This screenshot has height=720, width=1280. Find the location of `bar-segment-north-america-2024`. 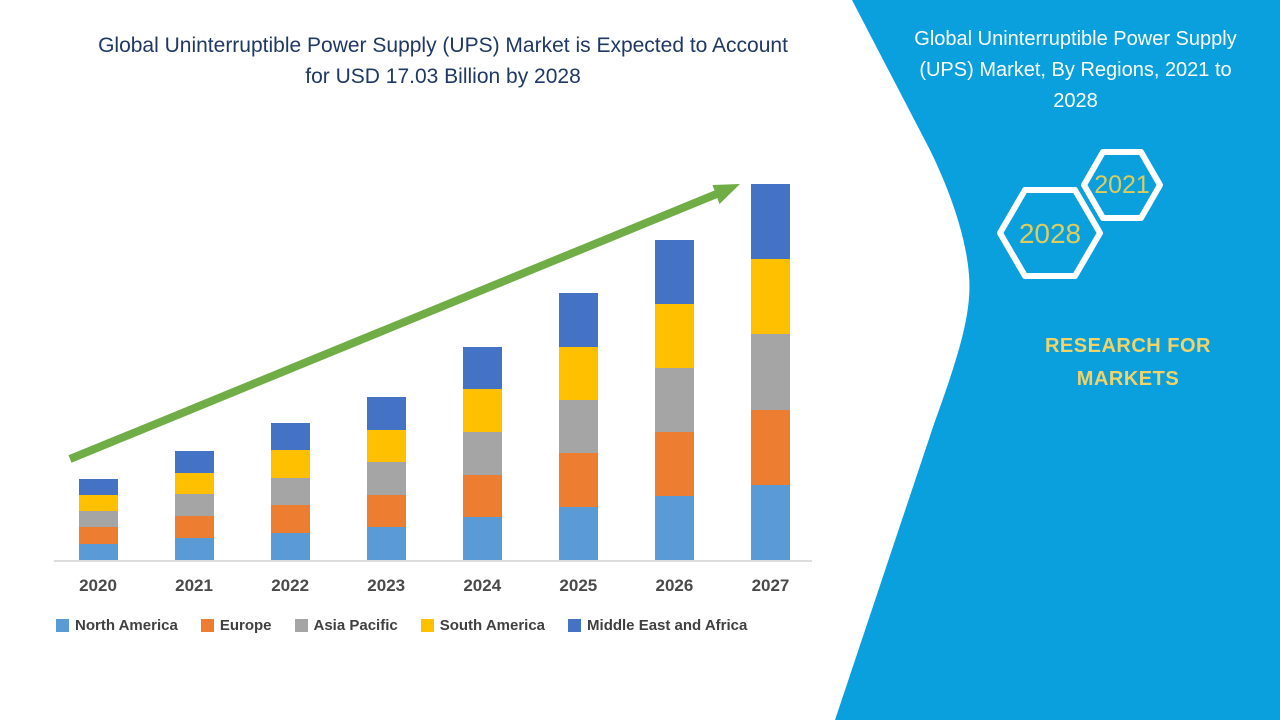

bar-segment-north-america-2024 is located at coordinates (482, 538).